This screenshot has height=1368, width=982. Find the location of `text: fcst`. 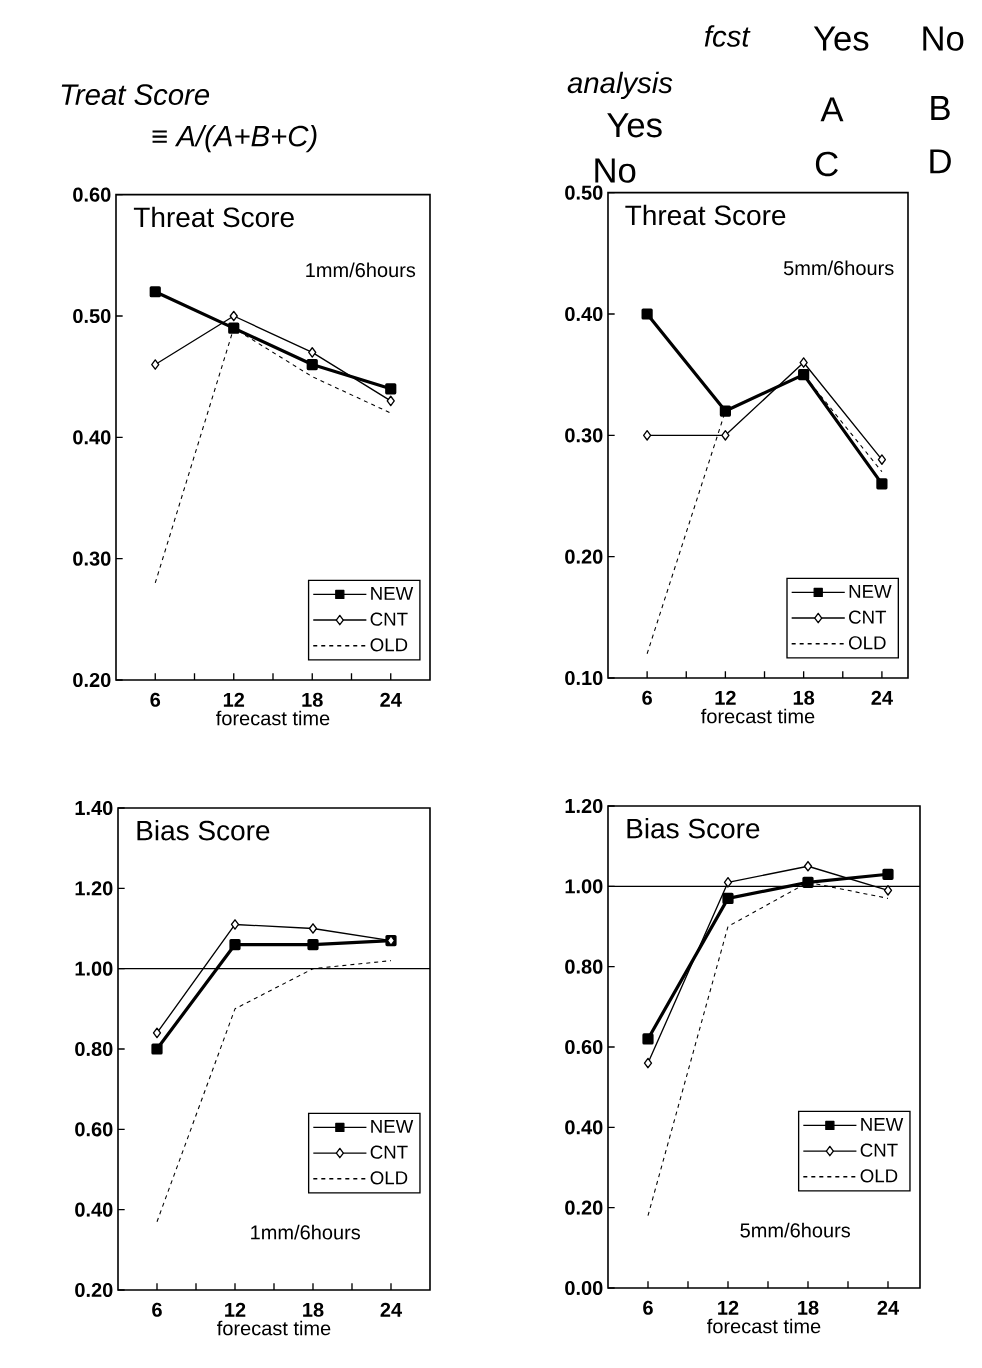

text: fcst is located at coordinates (727, 36).